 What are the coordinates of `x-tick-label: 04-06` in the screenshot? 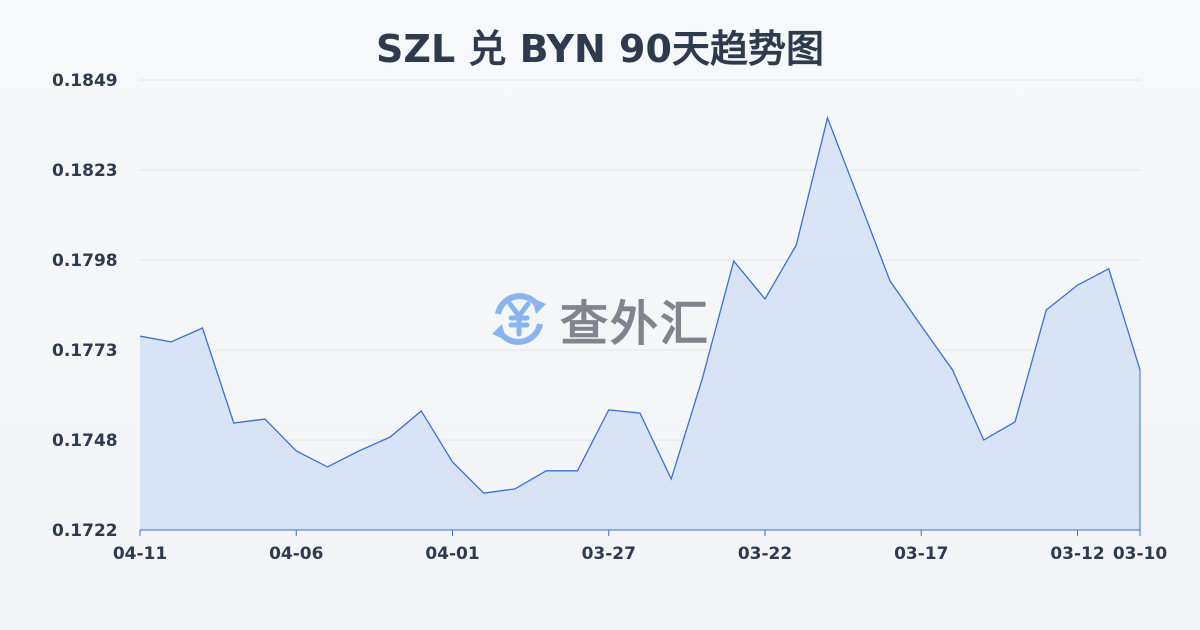 It's located at (296, 554).